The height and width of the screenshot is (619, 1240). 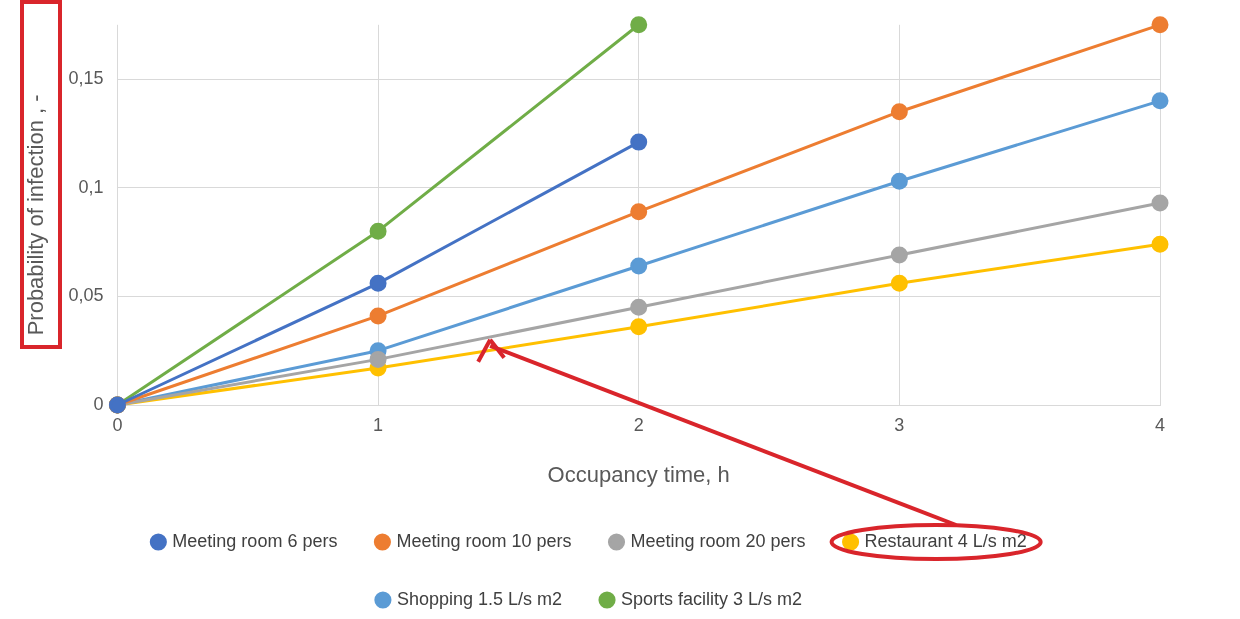 What do you see at coordinates (945, 540) in the screenshot?
I see `legend-label: Restaurant 4 L/s m2` at bounding box center [945, 540].